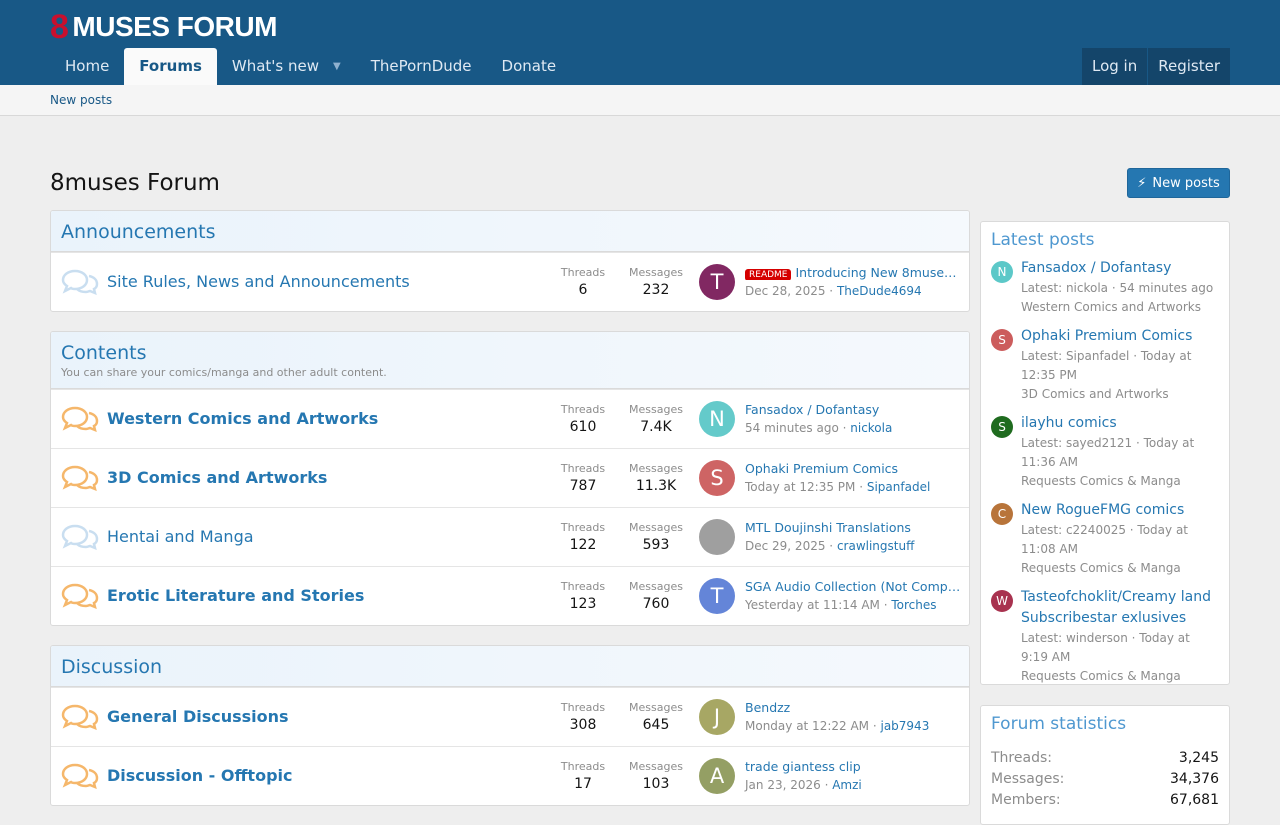  Describe the element at coordinates (1069, 423) in the screenshot. I see `latest-post-title: ilayhu comics` at that location.